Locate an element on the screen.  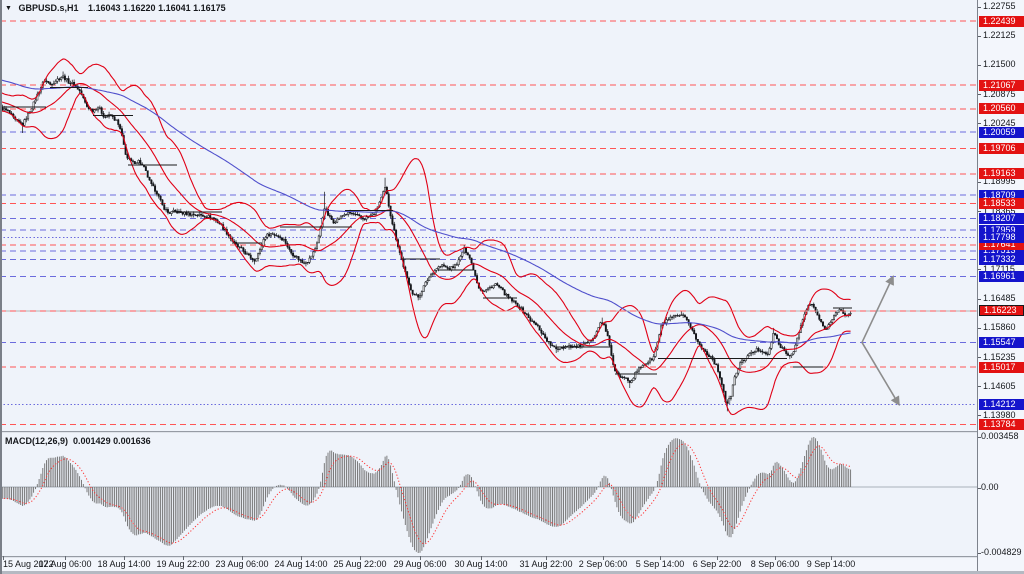
chart-dropdown-icon: ▼ is located at coordinates (8, 8).